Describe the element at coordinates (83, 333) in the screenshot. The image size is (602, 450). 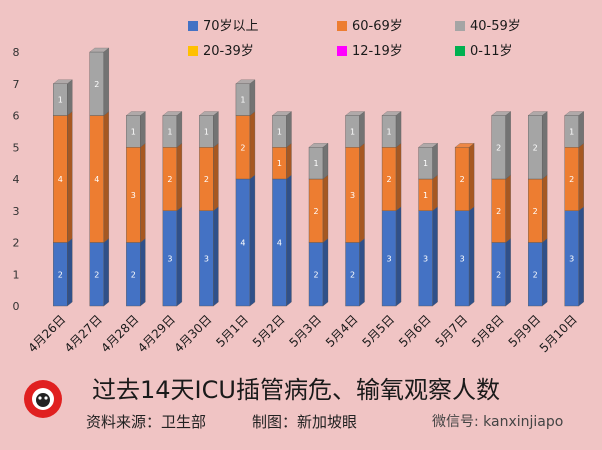
I see `x-tick-label: 4月27日` at that location.